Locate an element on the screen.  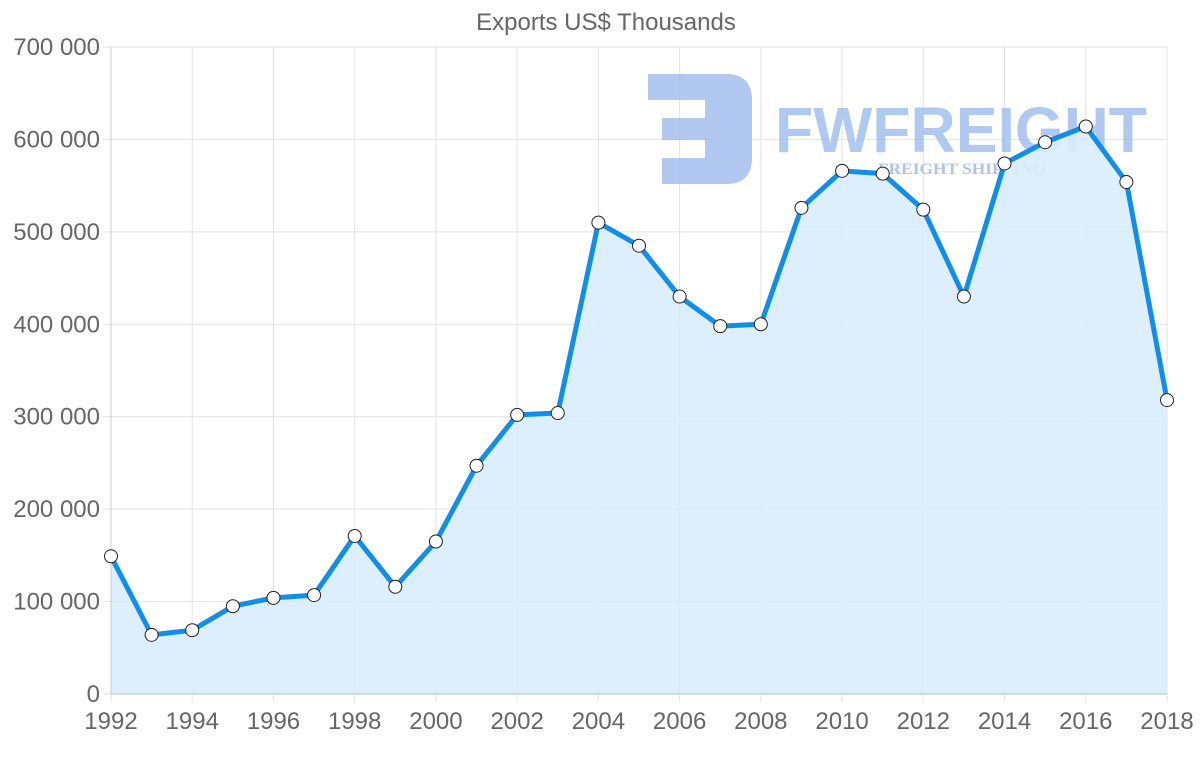
x-tick-label: 2010 is located at coordinates (841, 721).